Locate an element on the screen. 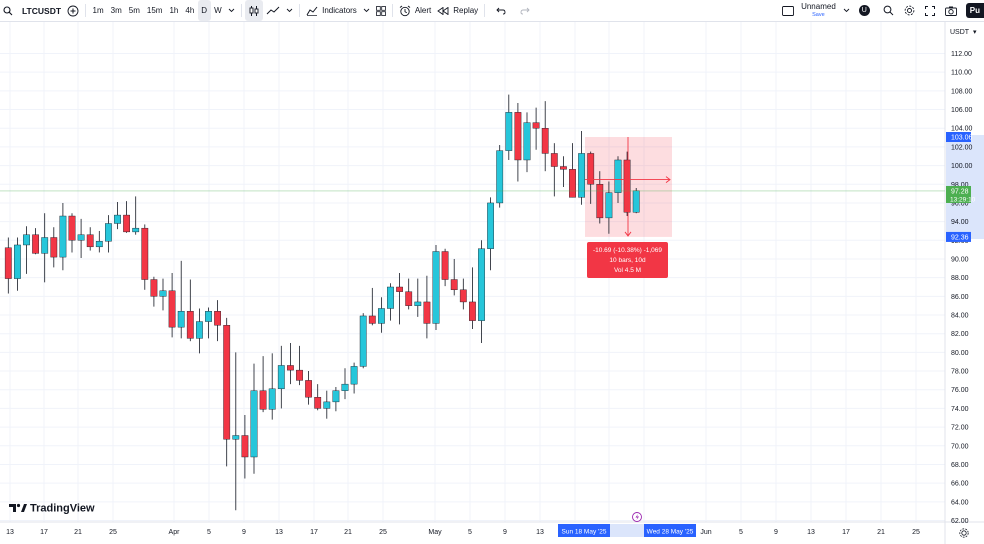 This screenshot has width=984, height=544. replay-button: Replay is located at coordinates (457, 10).